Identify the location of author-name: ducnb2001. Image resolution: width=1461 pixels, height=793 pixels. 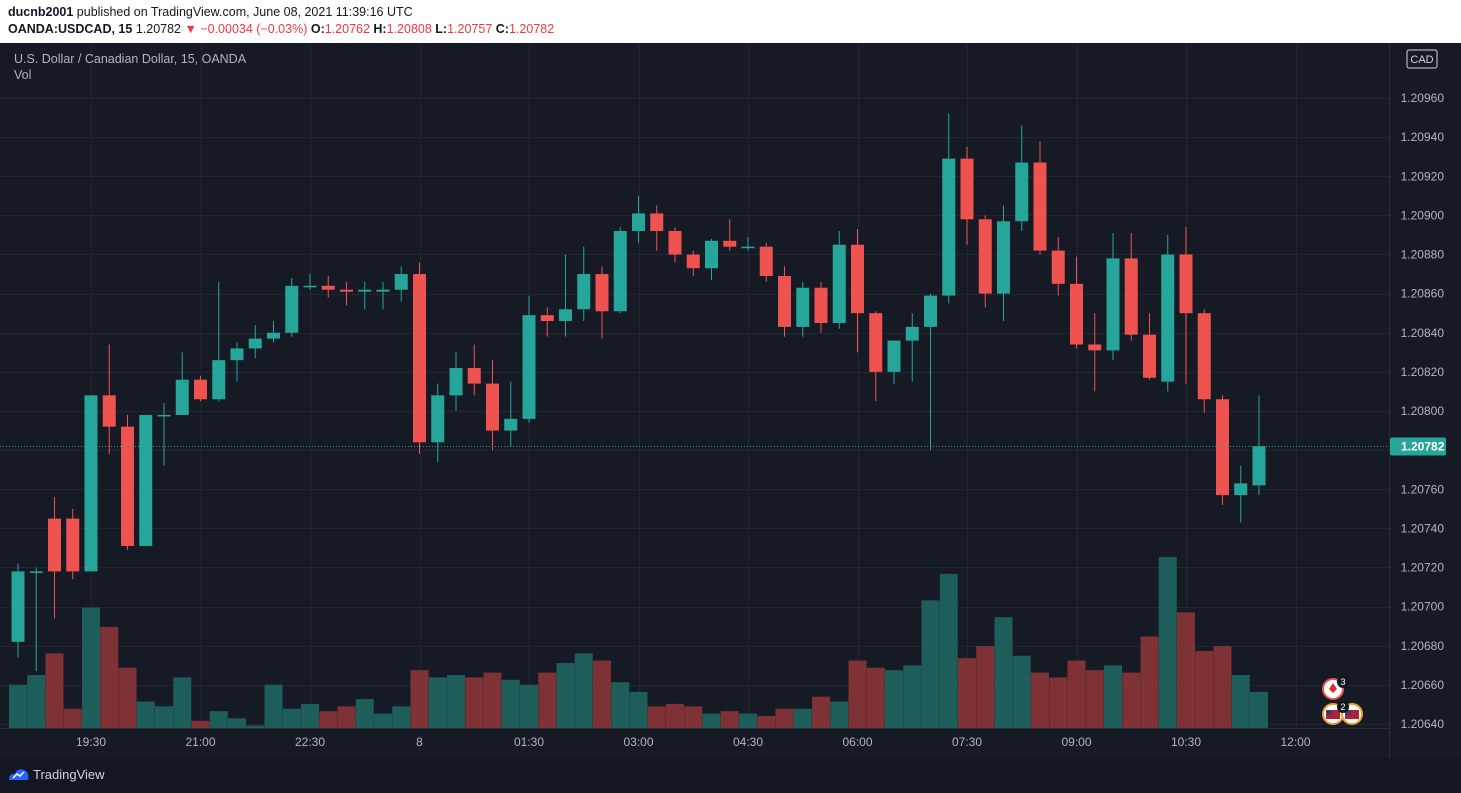
(41, 12).